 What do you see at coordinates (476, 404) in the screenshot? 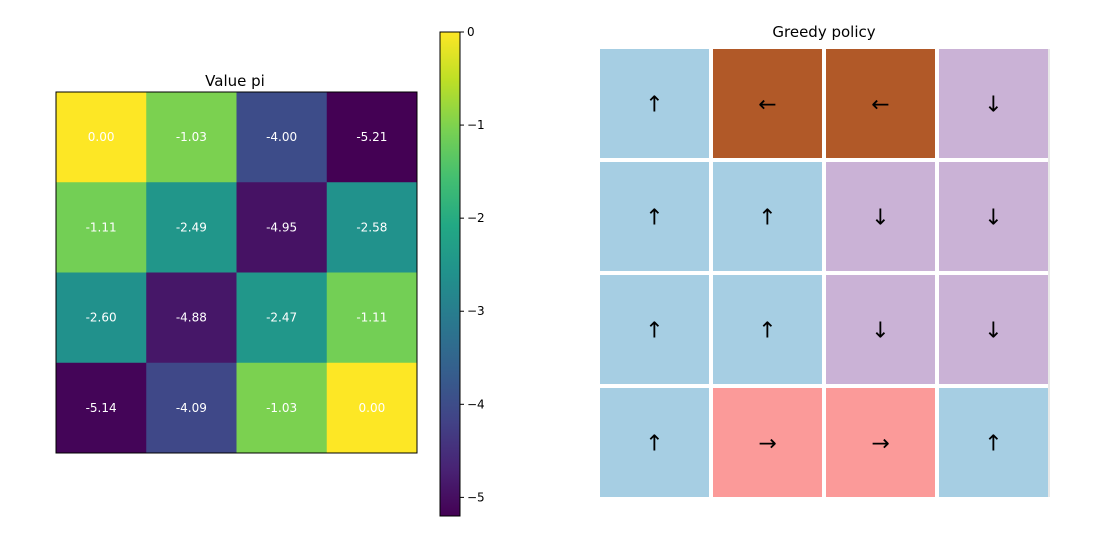
I see `colorbar-tick-label: −4` at bounding box center [476, 404].